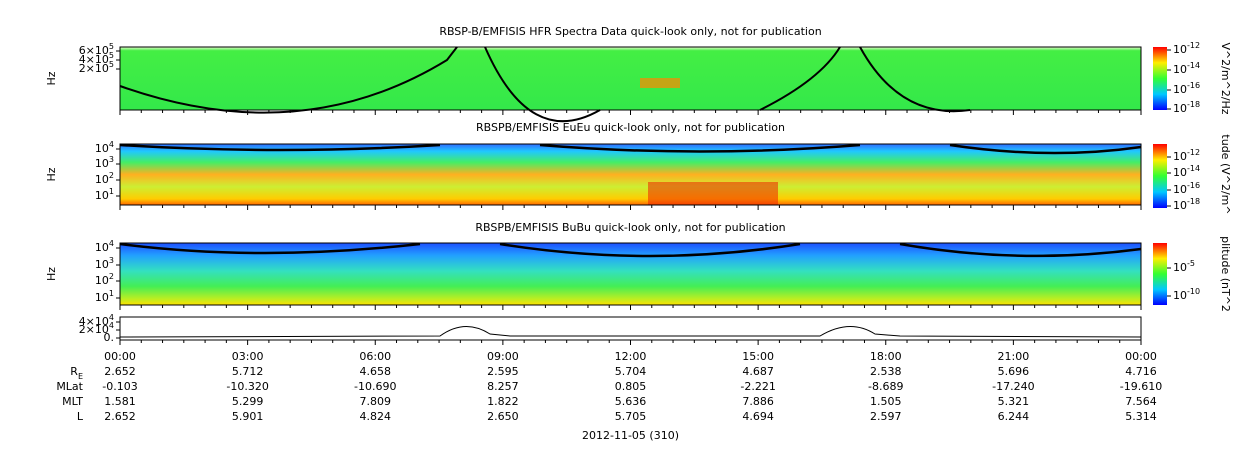 This screenshot has width=1250, height=449. I want to click on colorbar, so click(1160, 78).